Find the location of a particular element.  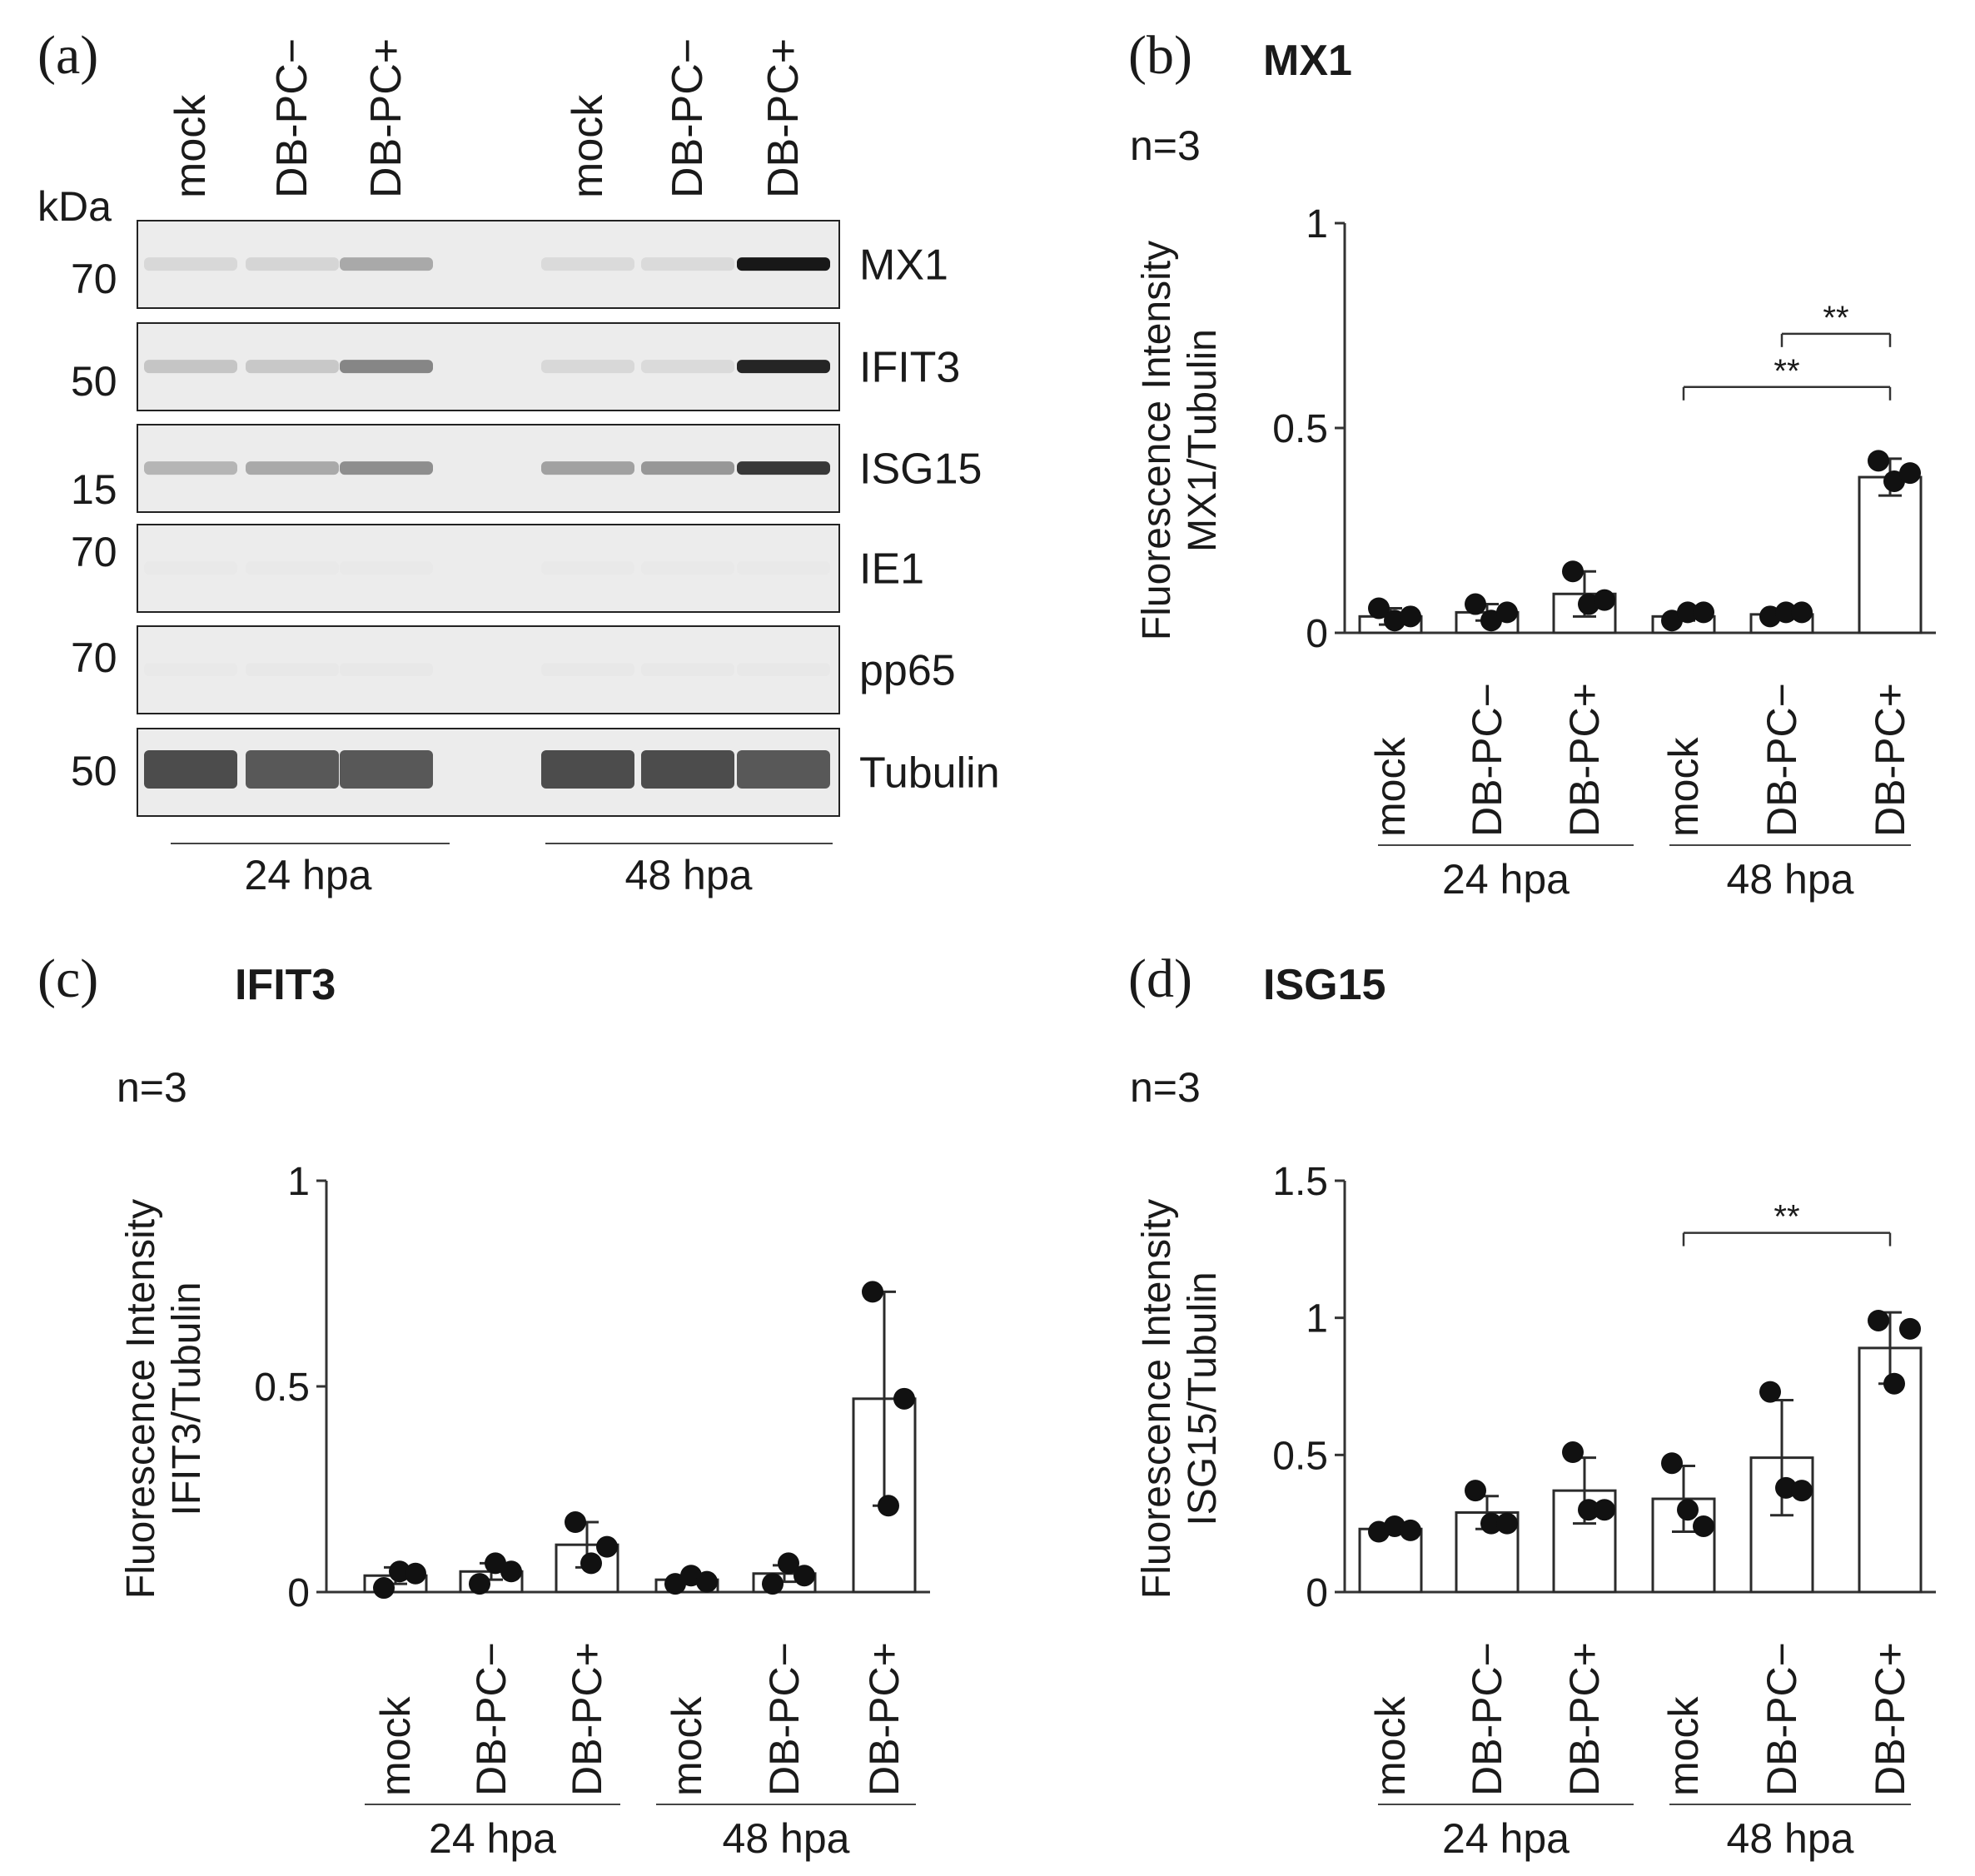

y-tick-label: 1.5 is located at coordinates (1300, 1182).